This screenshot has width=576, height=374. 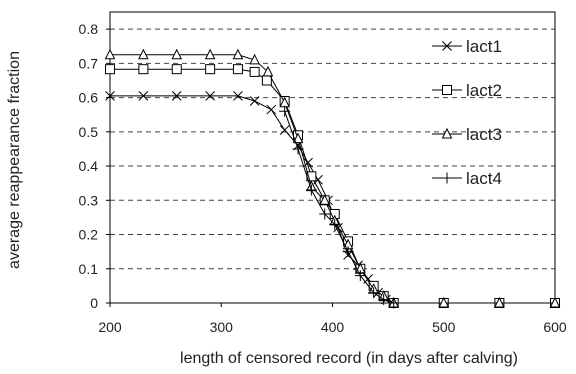 I want to click on y-tick-label: 0.5, so click(x=89, y=132).